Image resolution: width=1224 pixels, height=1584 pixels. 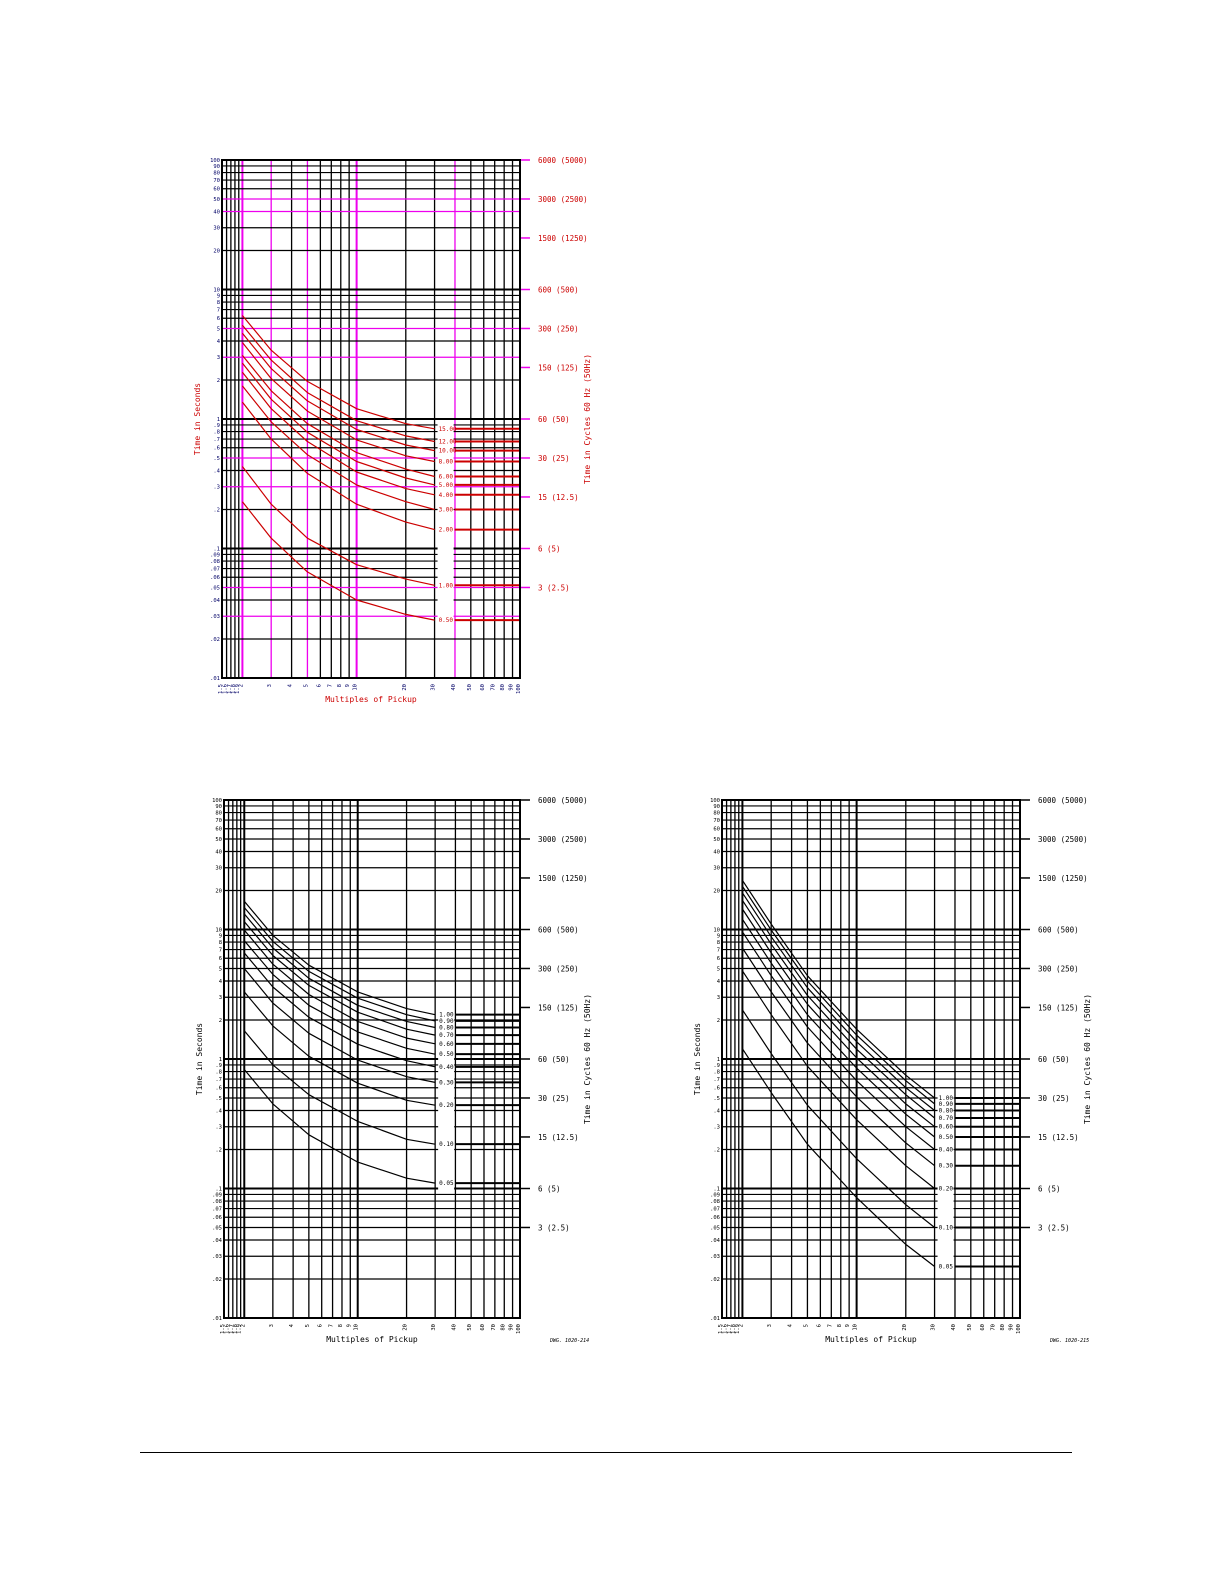 What do you see at coordinates (563, 800) in the screenshot?
I see `chart-bottom-left-cycle-label: 6000 (5000)` at bounding box center [563, 800].